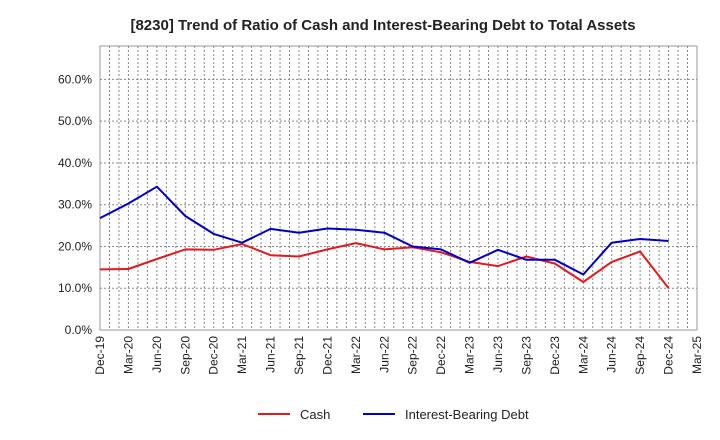 Image resolution: width=720 pixels, height=440 pixels. What do you see at coordinates (441, 355) in the screenshot?
I see `x-tick-label: Dec-22` at bounding box center [441, 355].